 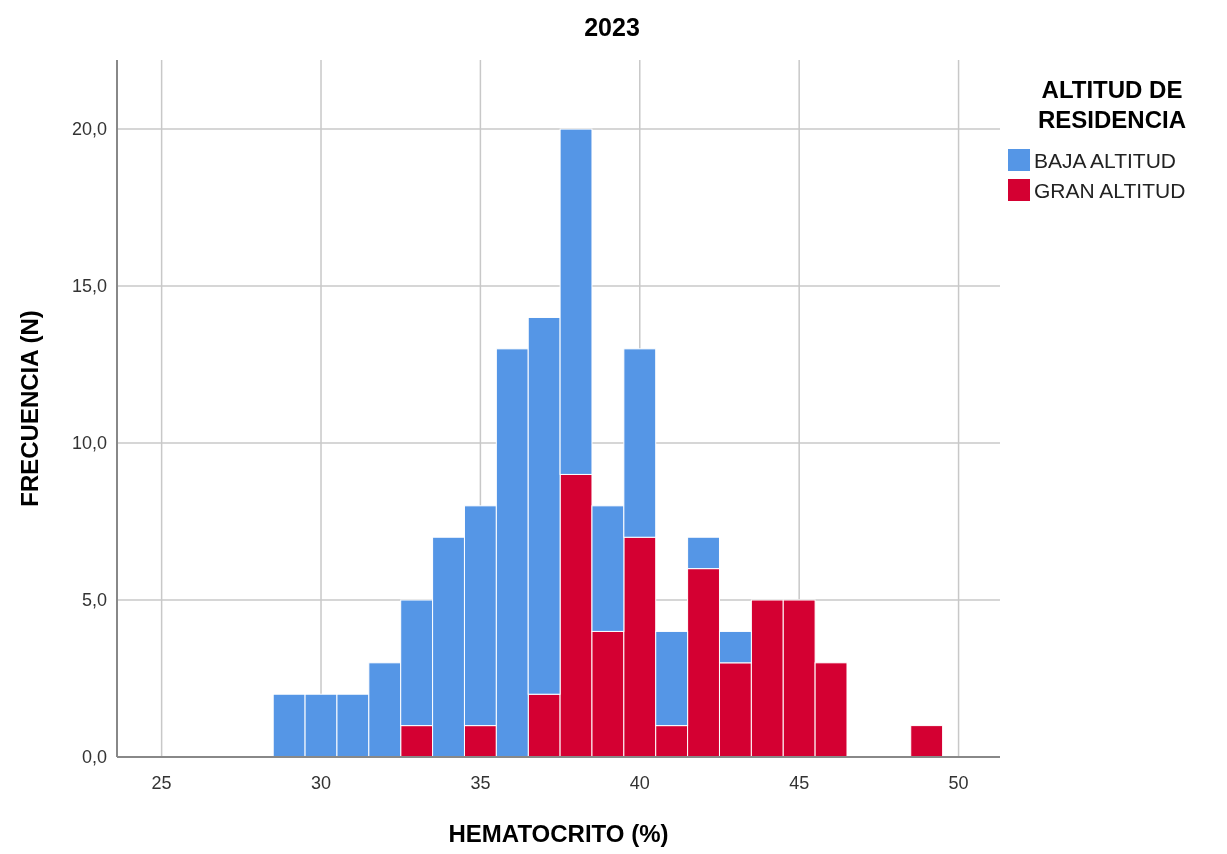 I want to click on x-tick-label: 50, so click(x=958, y=783).